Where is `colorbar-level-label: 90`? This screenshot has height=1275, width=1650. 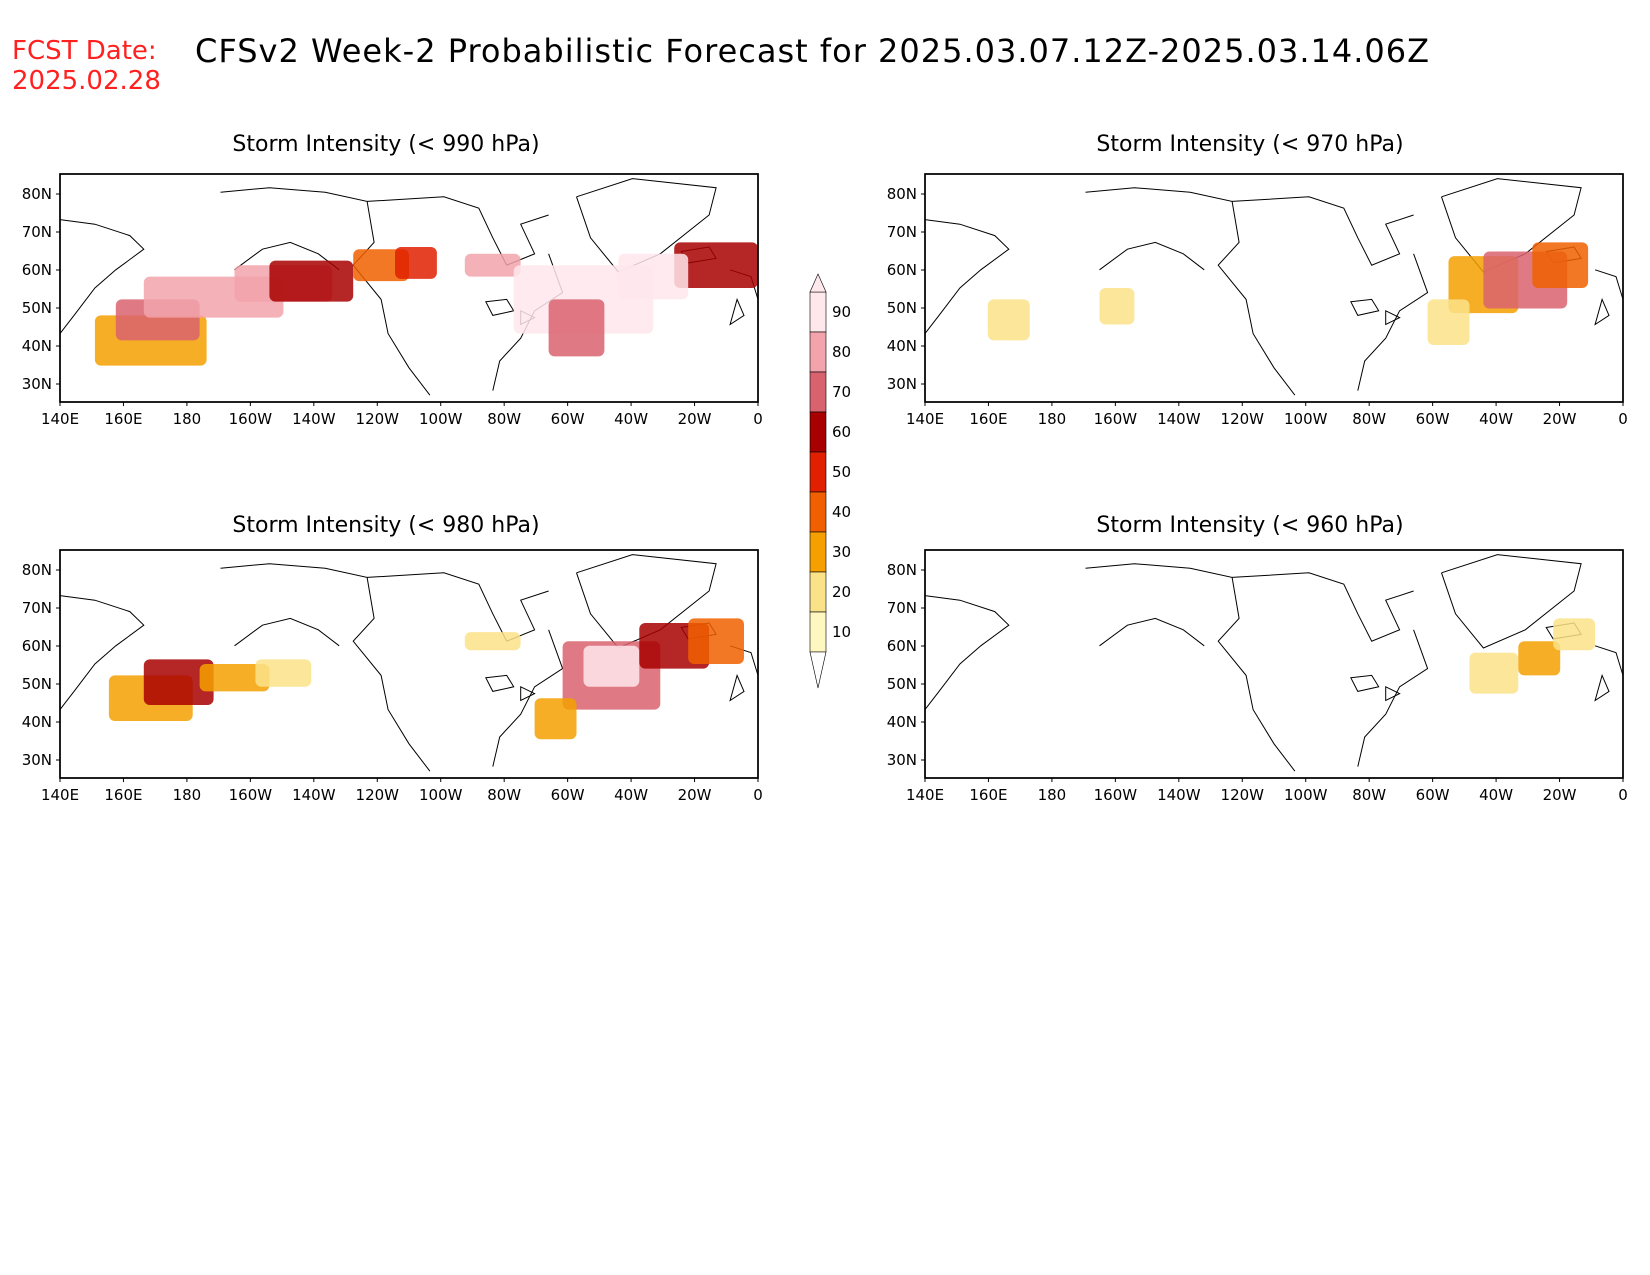
colorbar-level-label: 90 is located at coordinates (841, 312).